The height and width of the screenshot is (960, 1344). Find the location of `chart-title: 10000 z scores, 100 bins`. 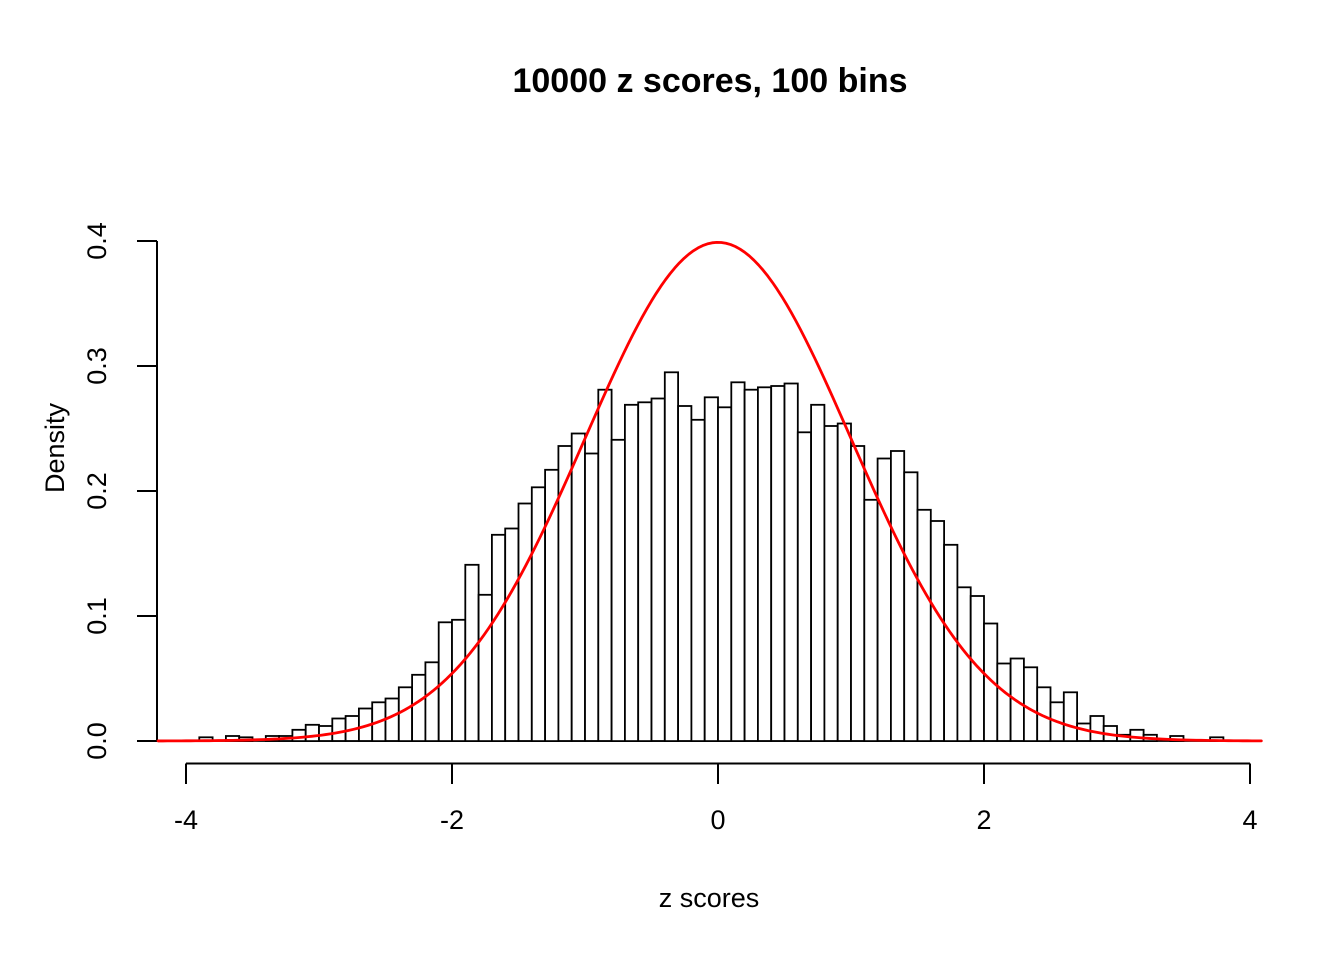

chart-title: 10000 z scores, 100 bins is located at coordinates (709, 81).